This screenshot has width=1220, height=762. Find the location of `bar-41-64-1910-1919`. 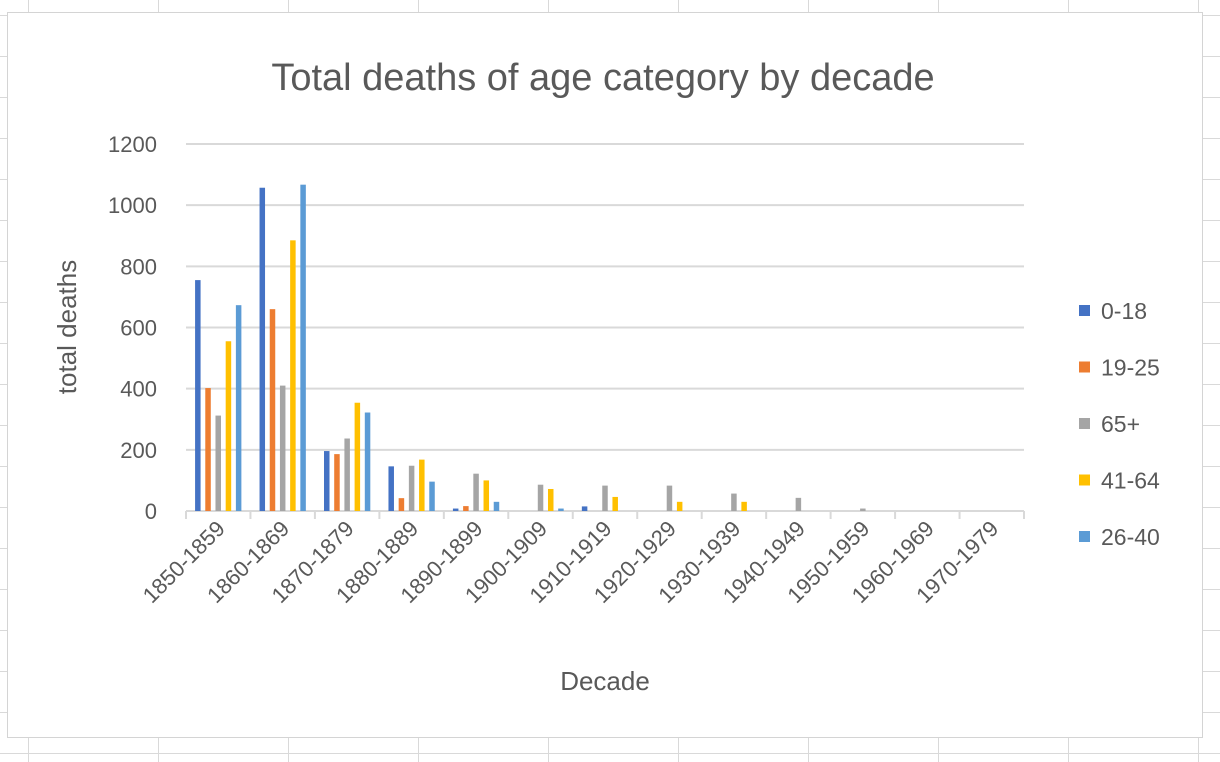

bar-41-64-1910-1919 is located at coordinates (615, 503).